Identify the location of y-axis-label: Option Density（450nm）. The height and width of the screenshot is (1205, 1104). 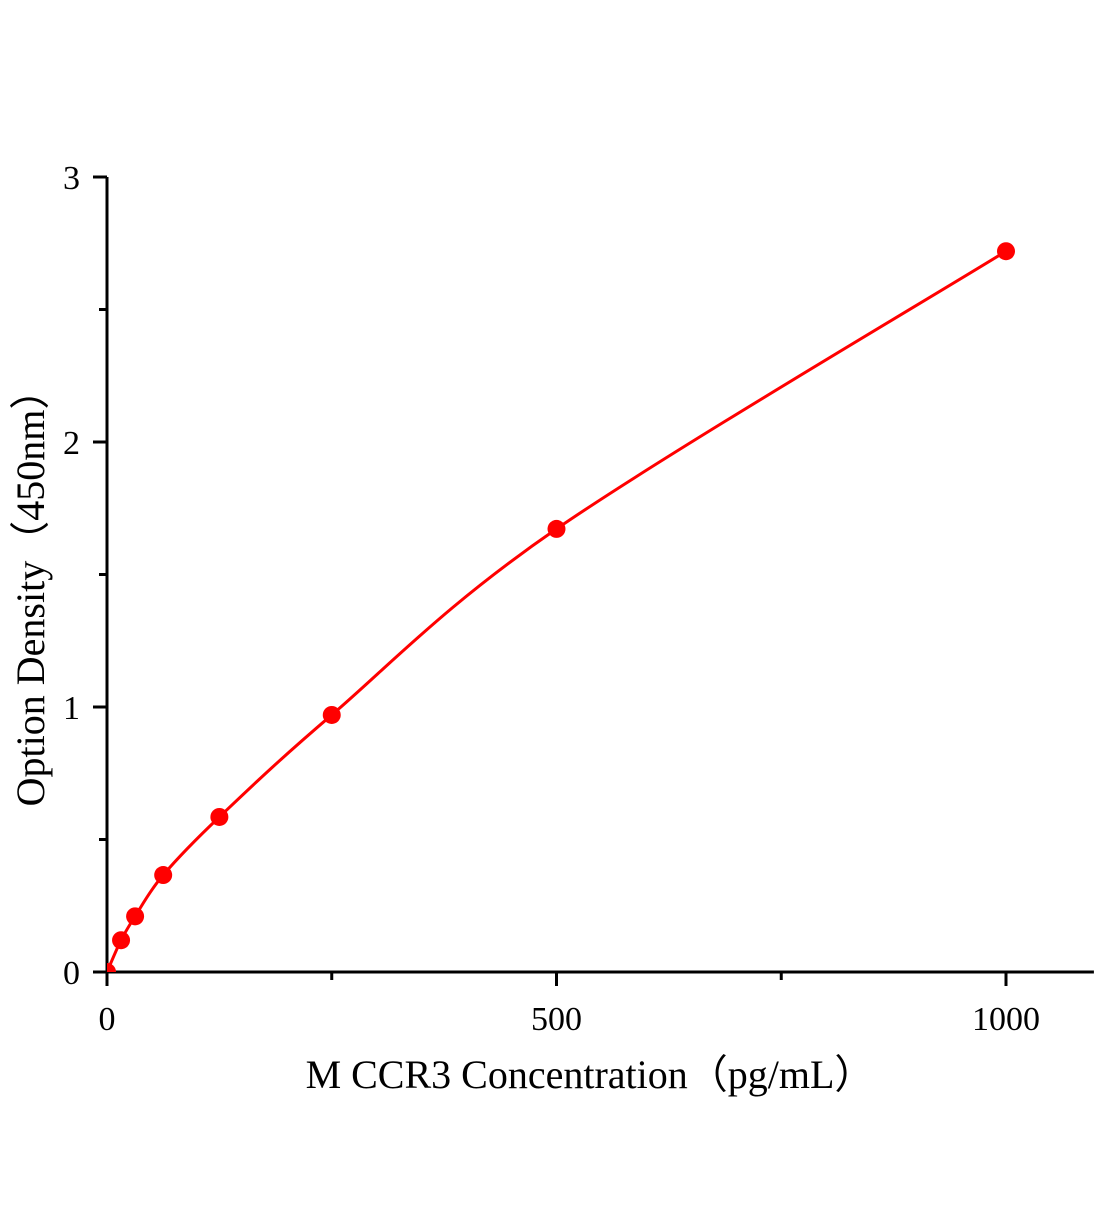
(30, 588).